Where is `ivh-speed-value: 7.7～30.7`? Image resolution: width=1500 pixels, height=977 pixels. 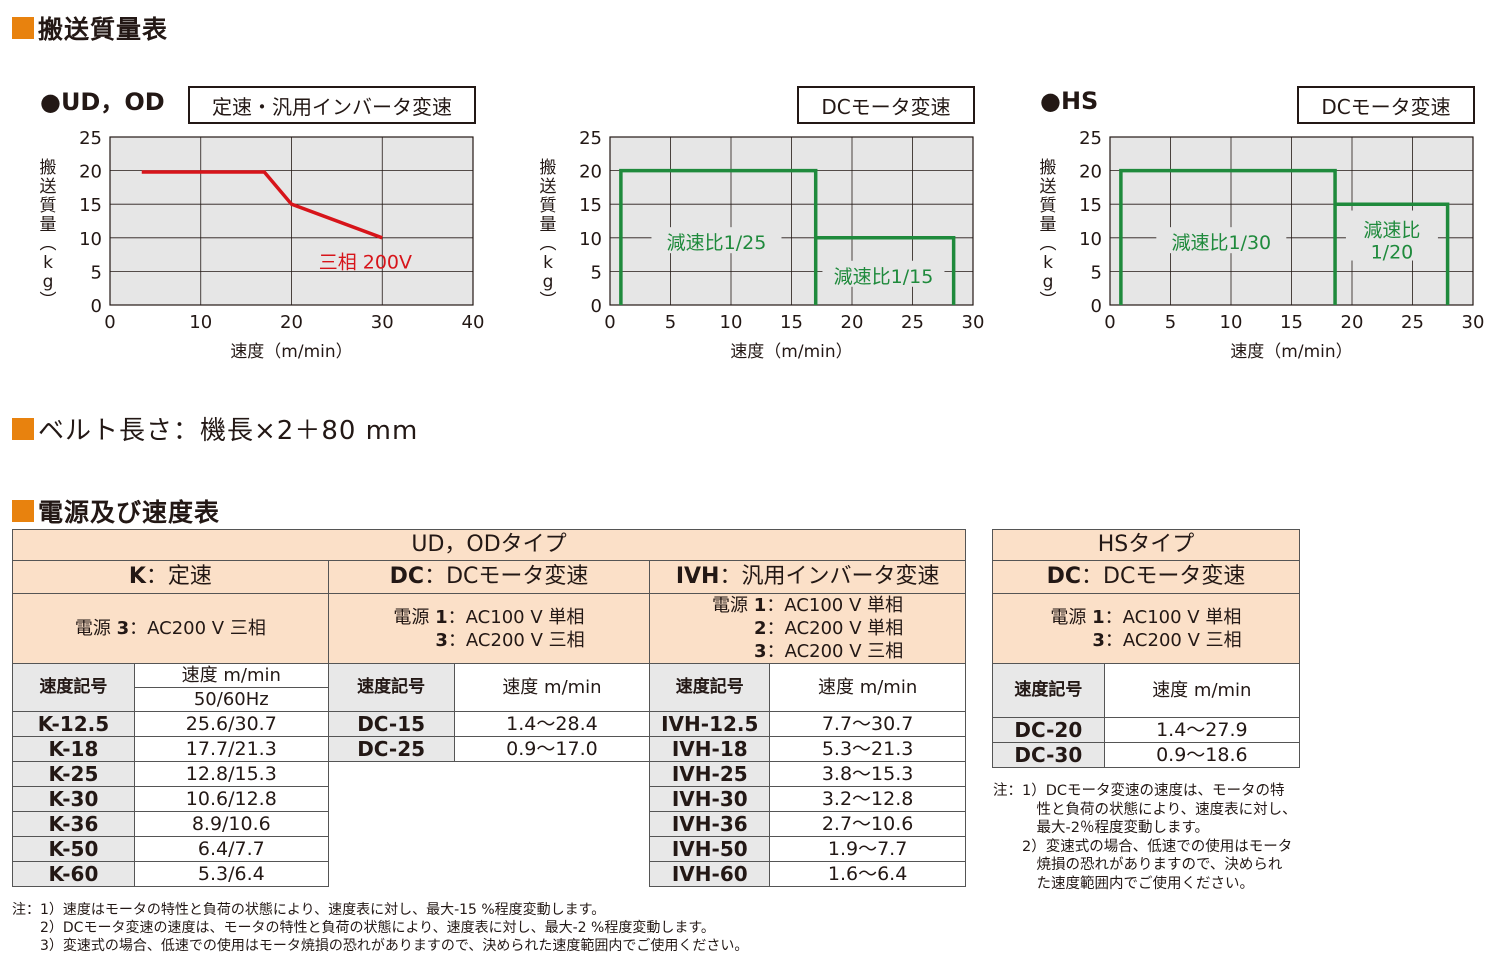
ivh-speed-value: 7.7～30.7 is located at coordinates (867, 724).